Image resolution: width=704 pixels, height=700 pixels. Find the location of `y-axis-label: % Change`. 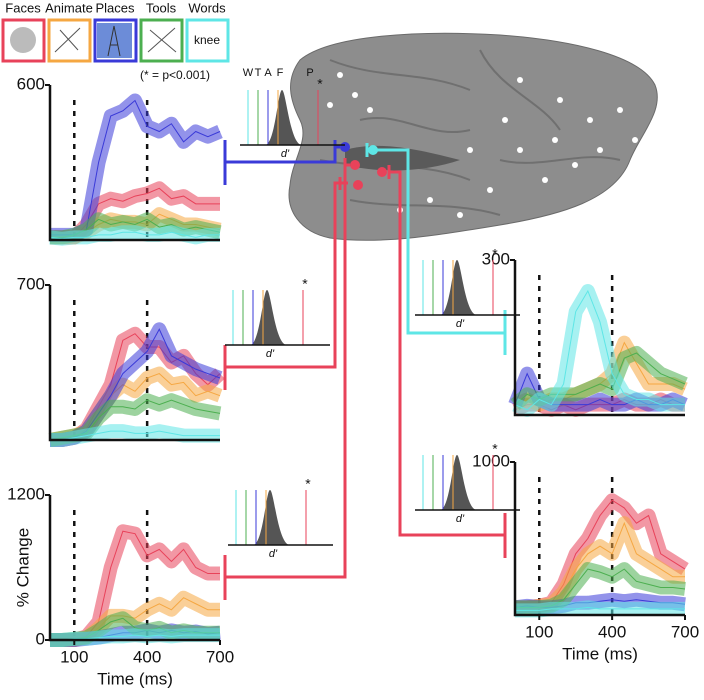

y-axis-label: % Change is located at coordinates (22, 567).